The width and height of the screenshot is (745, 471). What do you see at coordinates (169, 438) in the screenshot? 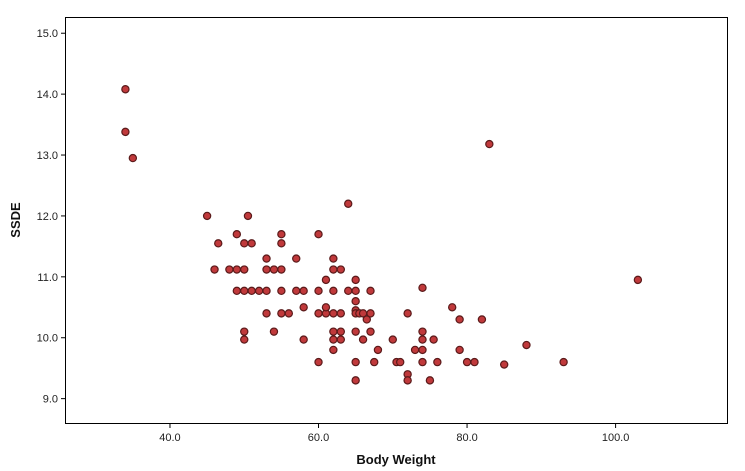
I see `x-tick-label: 40.0` at bounding box center [169, 438].